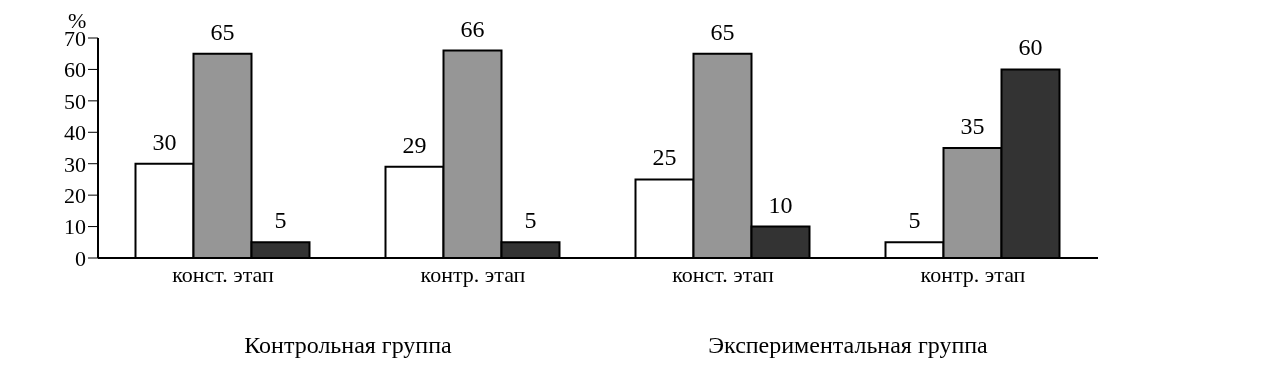 This screenshot has width=1285, height=381. What do you see at coordinates (80, 258) in the screenshot?
I see `y-tick-label: 0` at bounding box center [80, 258].